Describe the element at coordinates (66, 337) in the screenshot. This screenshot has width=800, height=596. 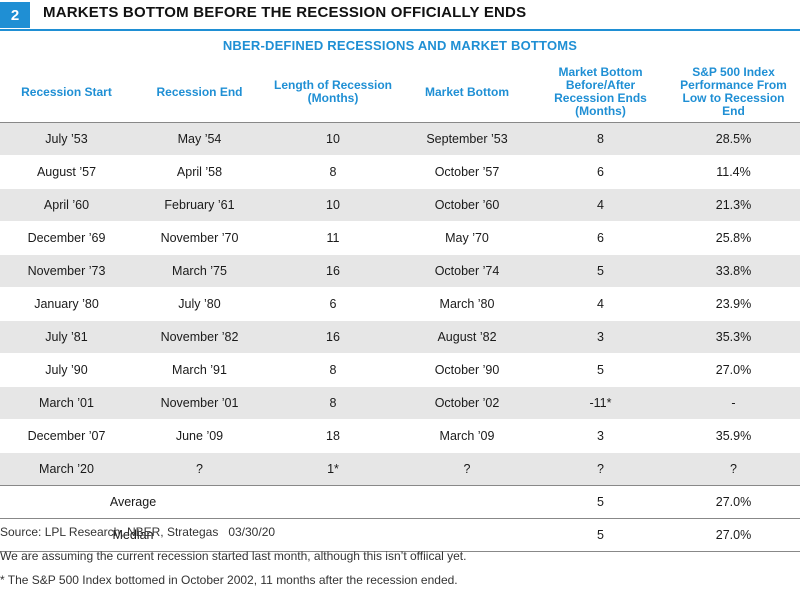
I see `table-cell: July ’81` at that location.